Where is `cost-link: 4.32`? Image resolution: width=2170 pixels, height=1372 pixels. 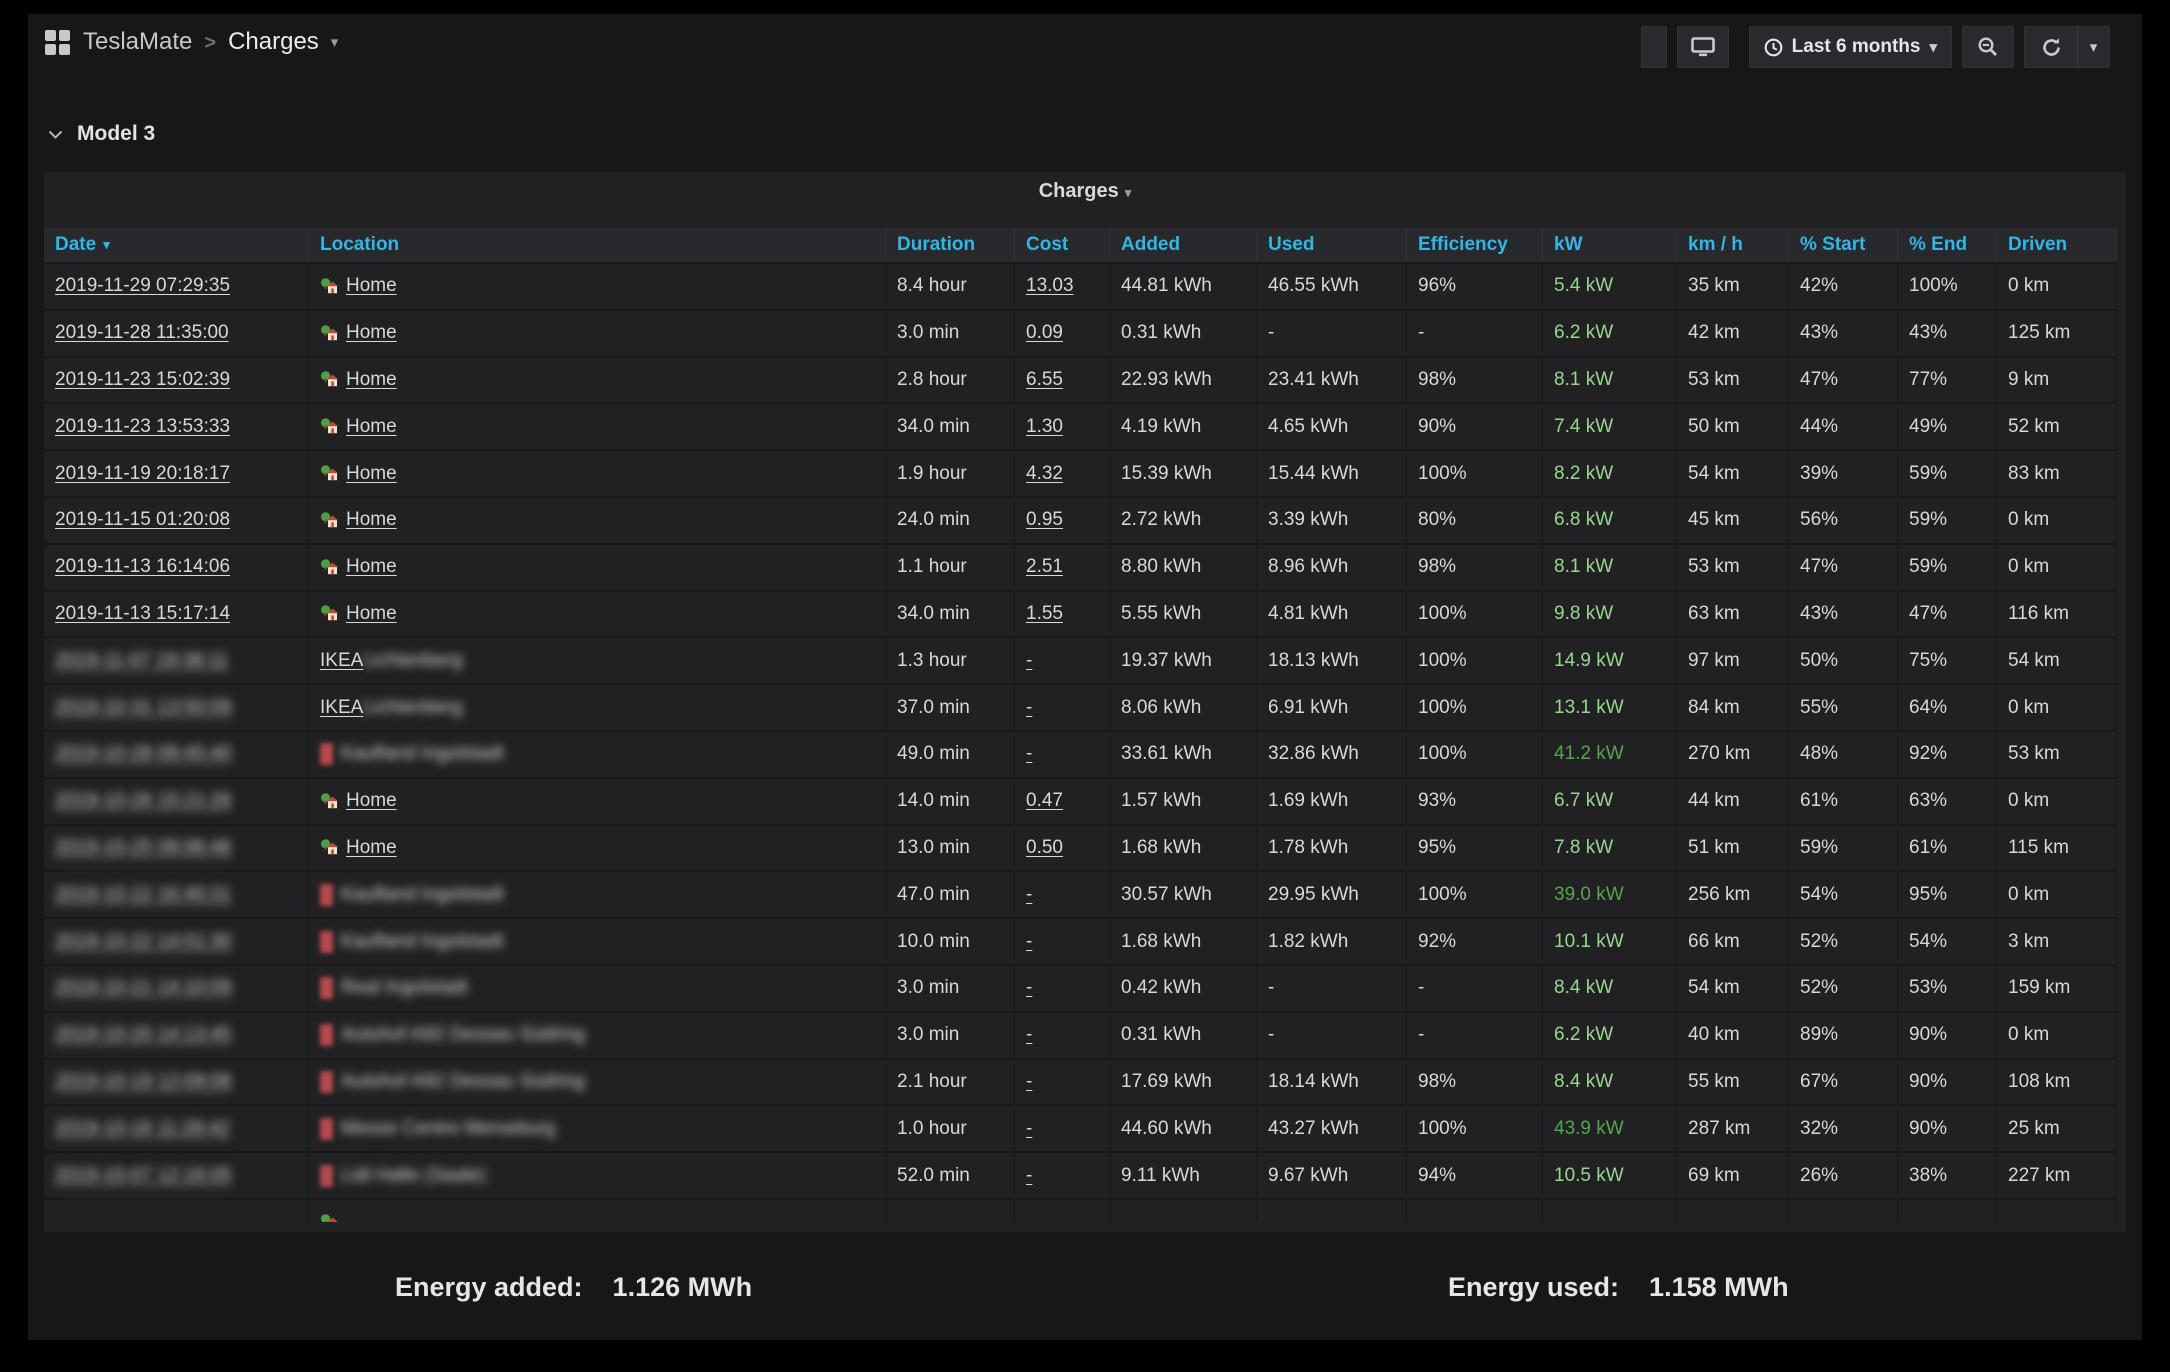 cost-link: 4.32 is located at coordinates (1044, 473).